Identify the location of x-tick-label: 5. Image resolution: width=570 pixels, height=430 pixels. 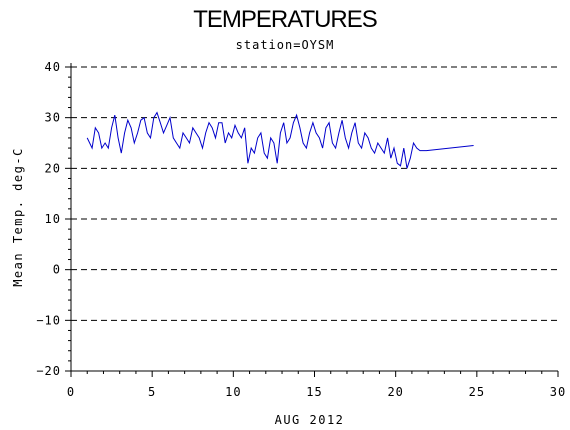
(152, 392).